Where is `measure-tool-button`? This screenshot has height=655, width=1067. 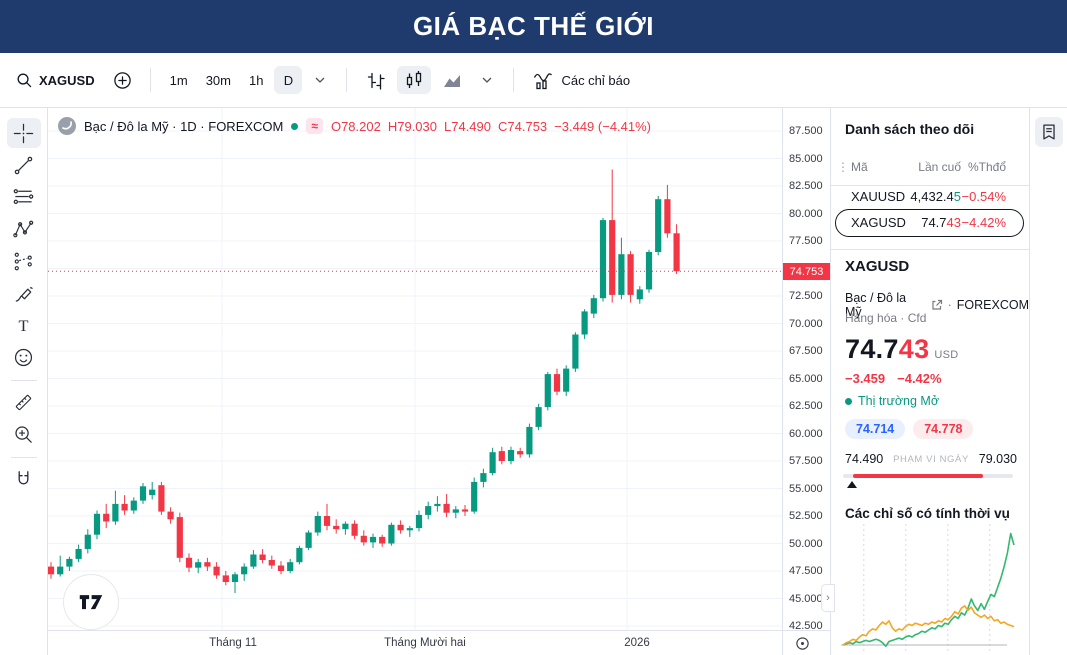 measure-tool-button is located at coordinates (24, 402).